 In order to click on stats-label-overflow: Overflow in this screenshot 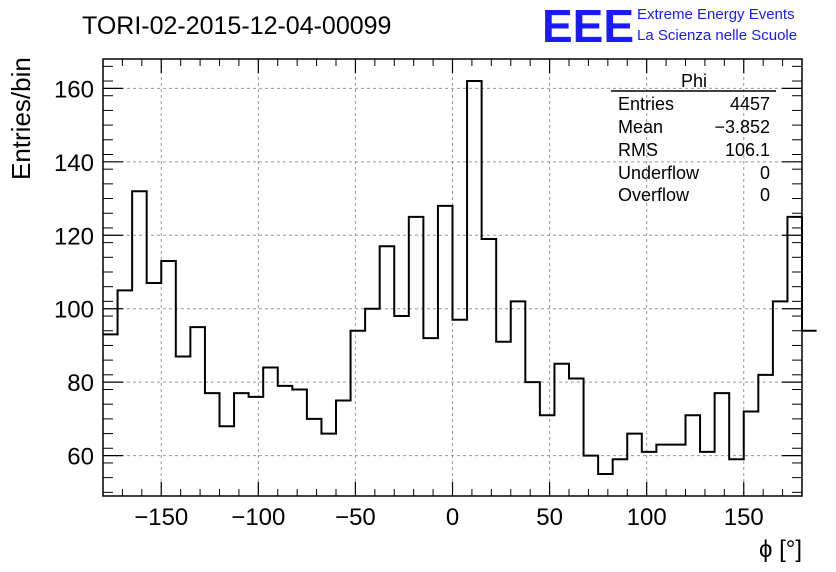, I will do `click(654, 195)`.